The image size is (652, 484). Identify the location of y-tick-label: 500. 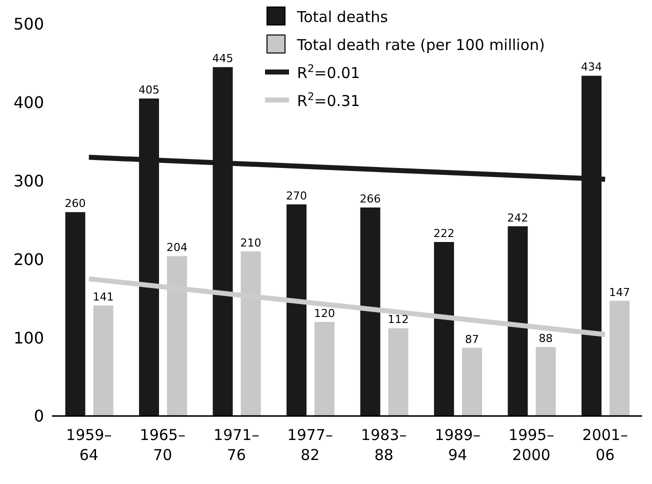
(28, 24).